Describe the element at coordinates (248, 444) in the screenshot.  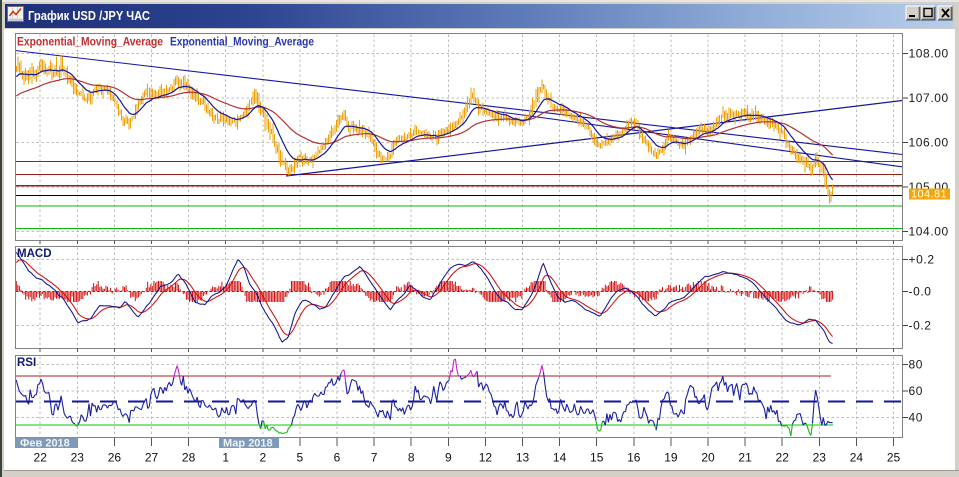
I see `svg-text: Мар 2018` at that location.